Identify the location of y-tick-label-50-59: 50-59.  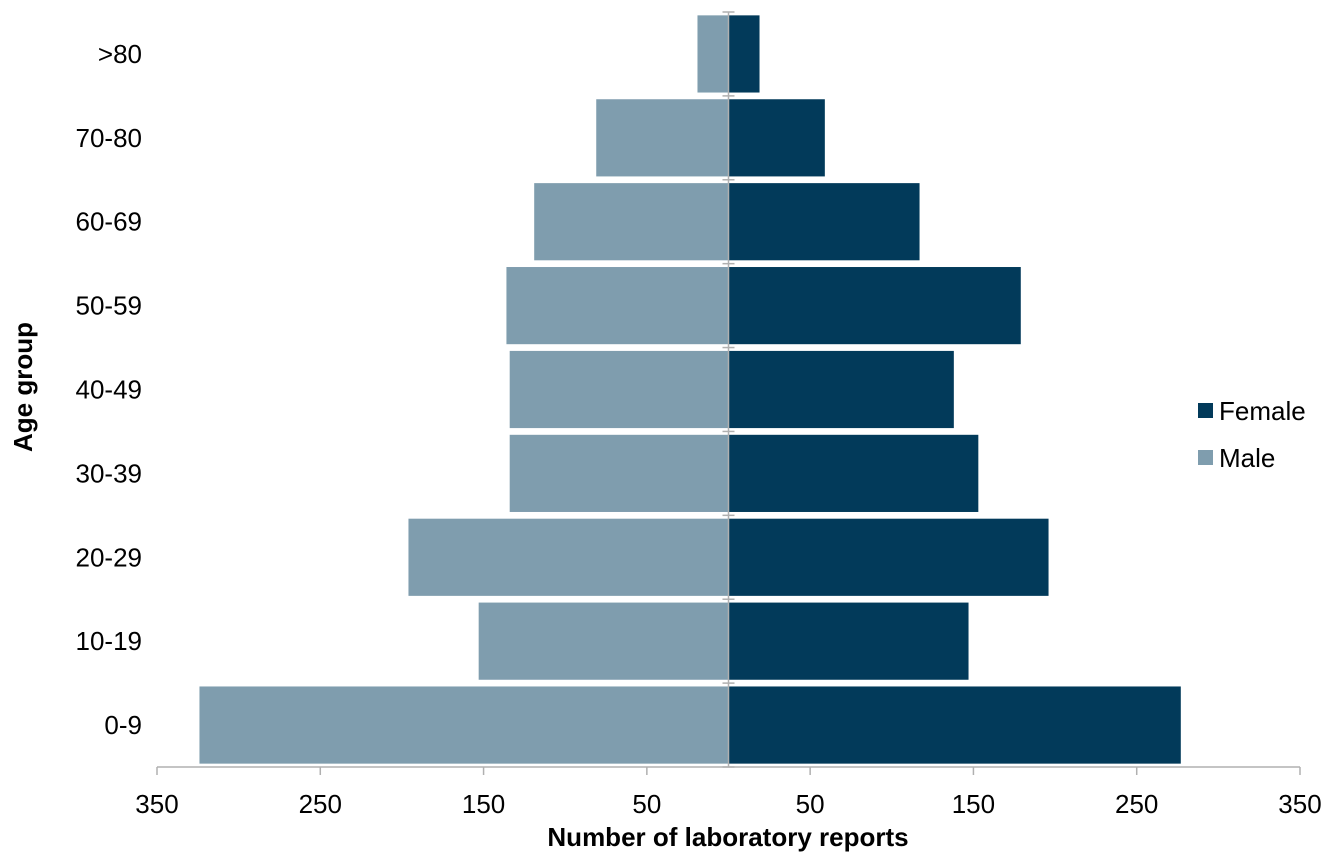
(109, 306).